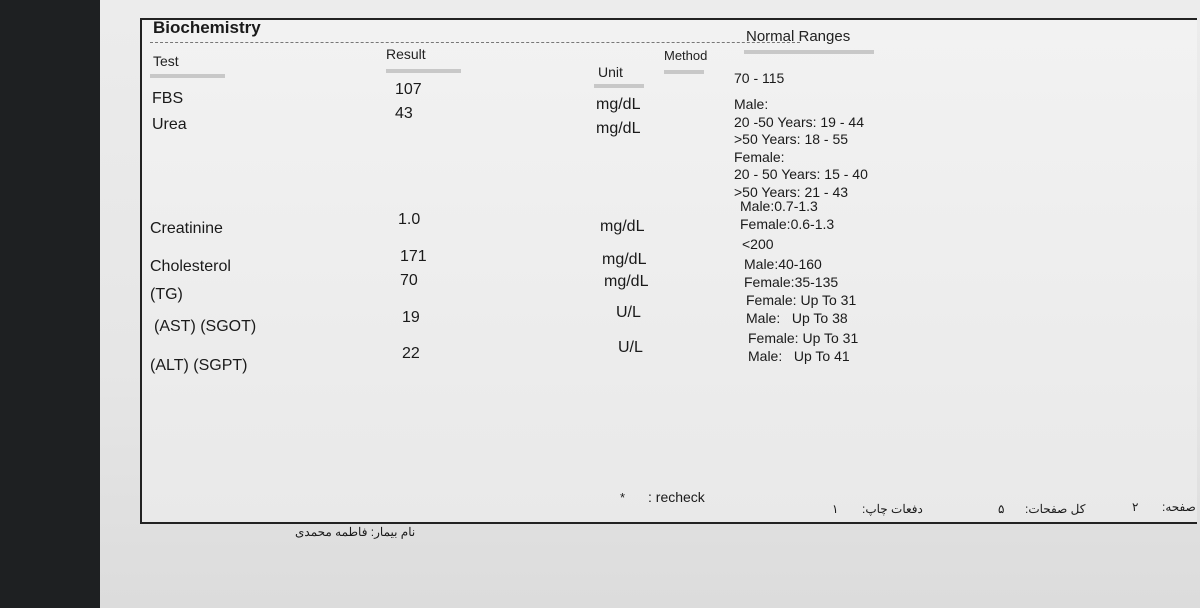  What do you see at coordinates (791, 191) in the screenshot?
I see `normal-range: >50 Years: 21 - 43` at bounding box center [791, 191].